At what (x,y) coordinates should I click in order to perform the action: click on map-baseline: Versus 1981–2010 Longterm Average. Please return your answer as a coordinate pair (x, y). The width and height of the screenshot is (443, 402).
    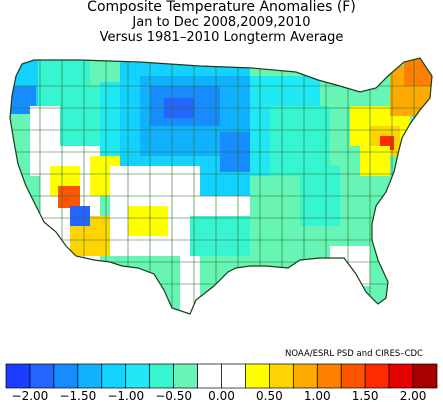
    Looking at the image, I should click on (221, 37).